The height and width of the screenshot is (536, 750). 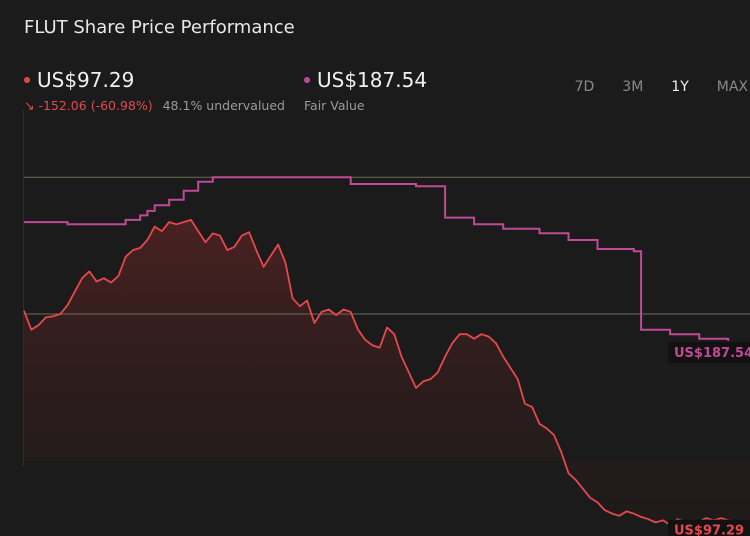 I want to click on fair-value-value: US$187.54, so click(x=372, y=80).